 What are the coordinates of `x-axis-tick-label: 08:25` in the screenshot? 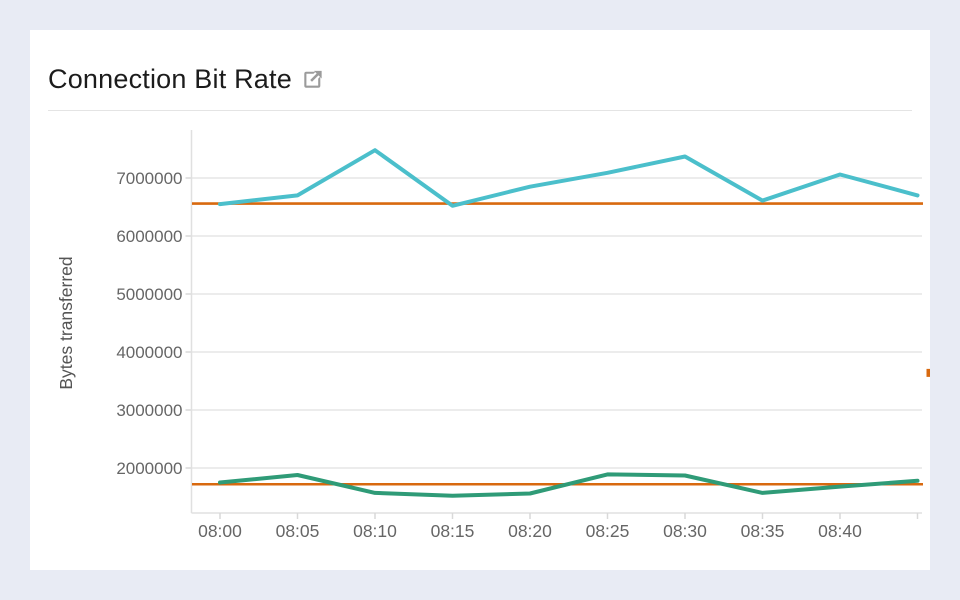 It's located at (608, 531).